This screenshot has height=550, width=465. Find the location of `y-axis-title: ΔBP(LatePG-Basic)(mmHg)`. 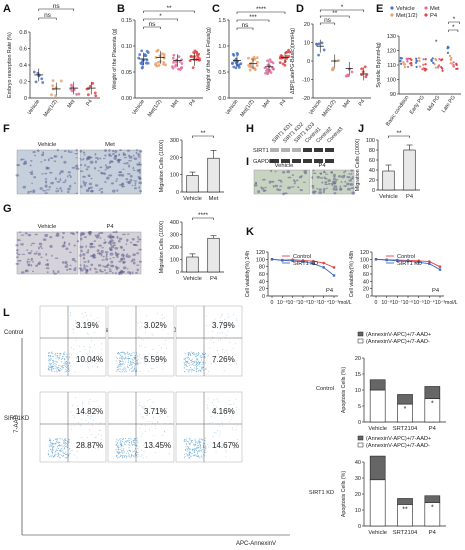

y-axis-title: ΔBP(LatePG-Basic)(mmHg) is located at coordinates (293, 61).